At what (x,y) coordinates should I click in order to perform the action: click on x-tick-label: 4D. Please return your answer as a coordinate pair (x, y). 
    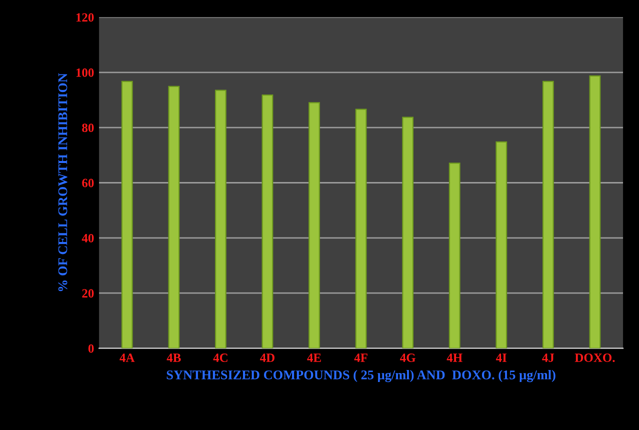
    Looking at the image, I should click on (267, 358).